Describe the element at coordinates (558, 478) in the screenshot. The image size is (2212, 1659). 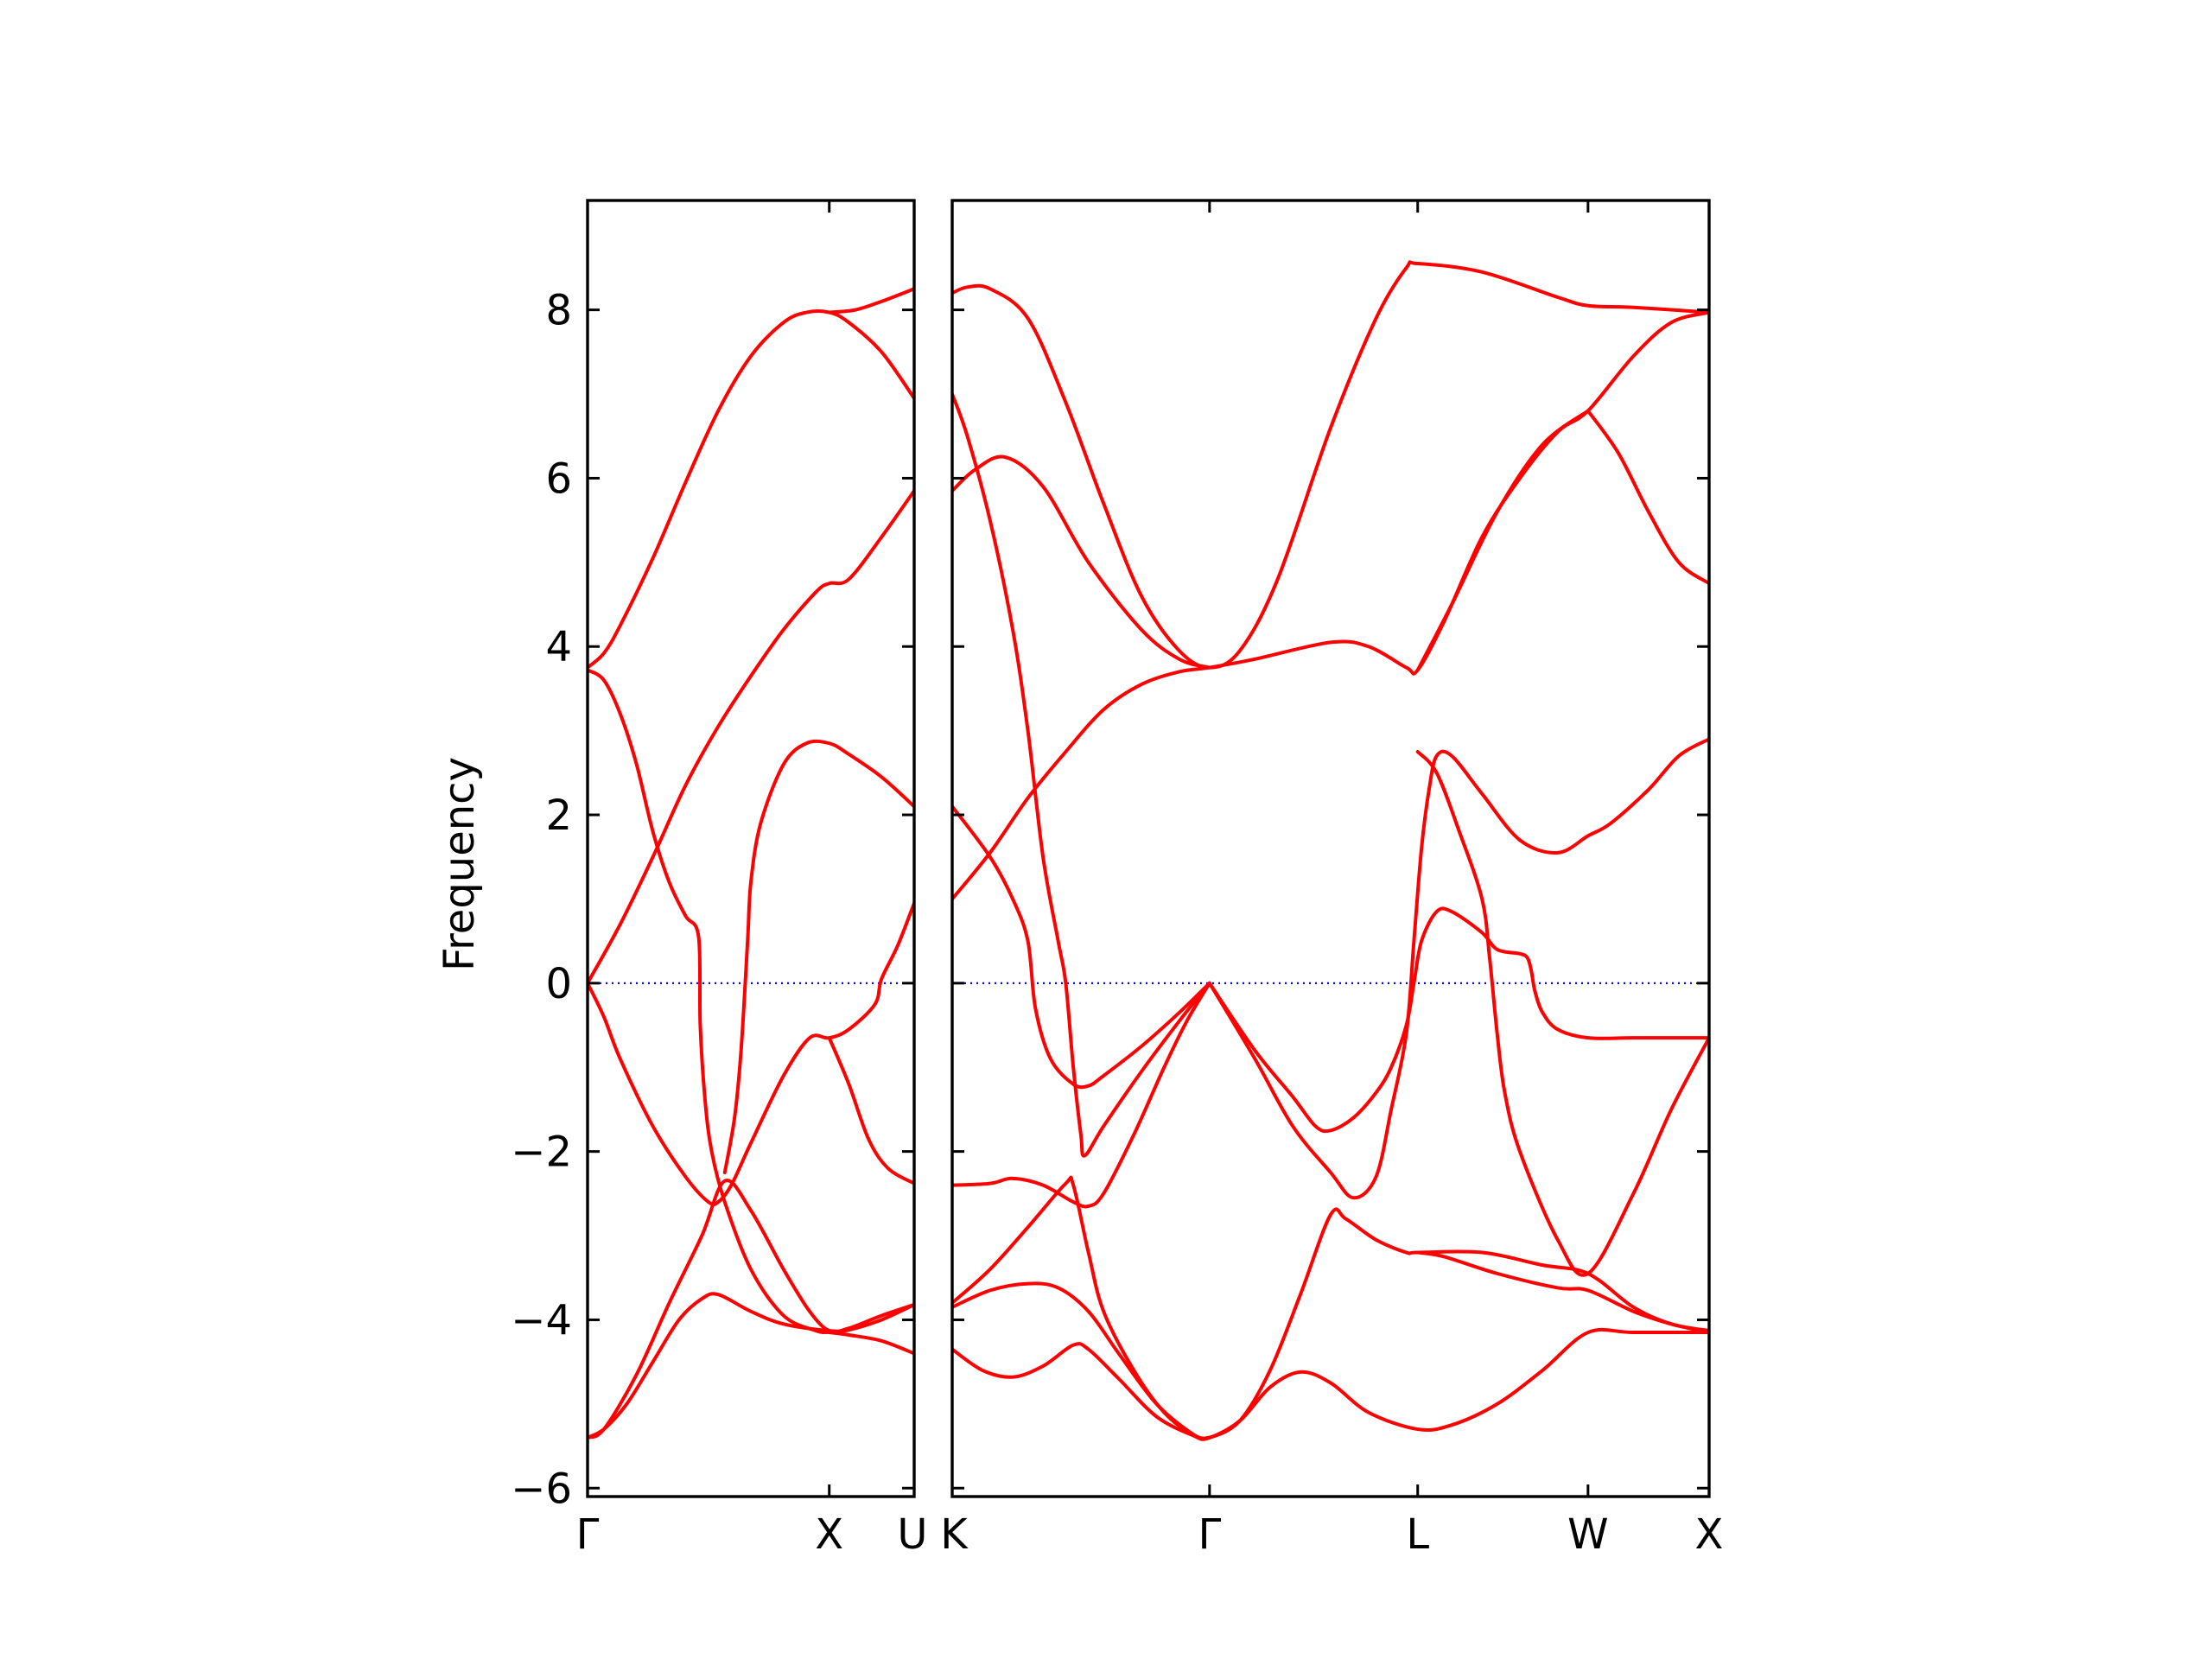
I see `y-tick-label: 6` at that location.